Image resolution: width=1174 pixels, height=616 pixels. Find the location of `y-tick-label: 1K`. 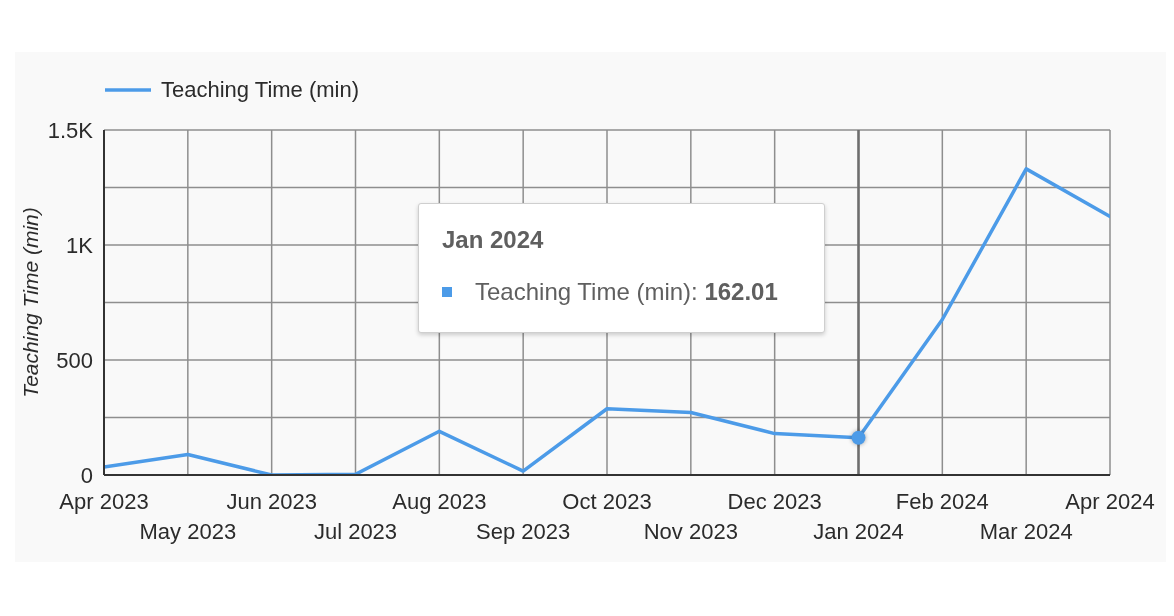

y-tick-label: 1K is located at coordinates (80, 245).